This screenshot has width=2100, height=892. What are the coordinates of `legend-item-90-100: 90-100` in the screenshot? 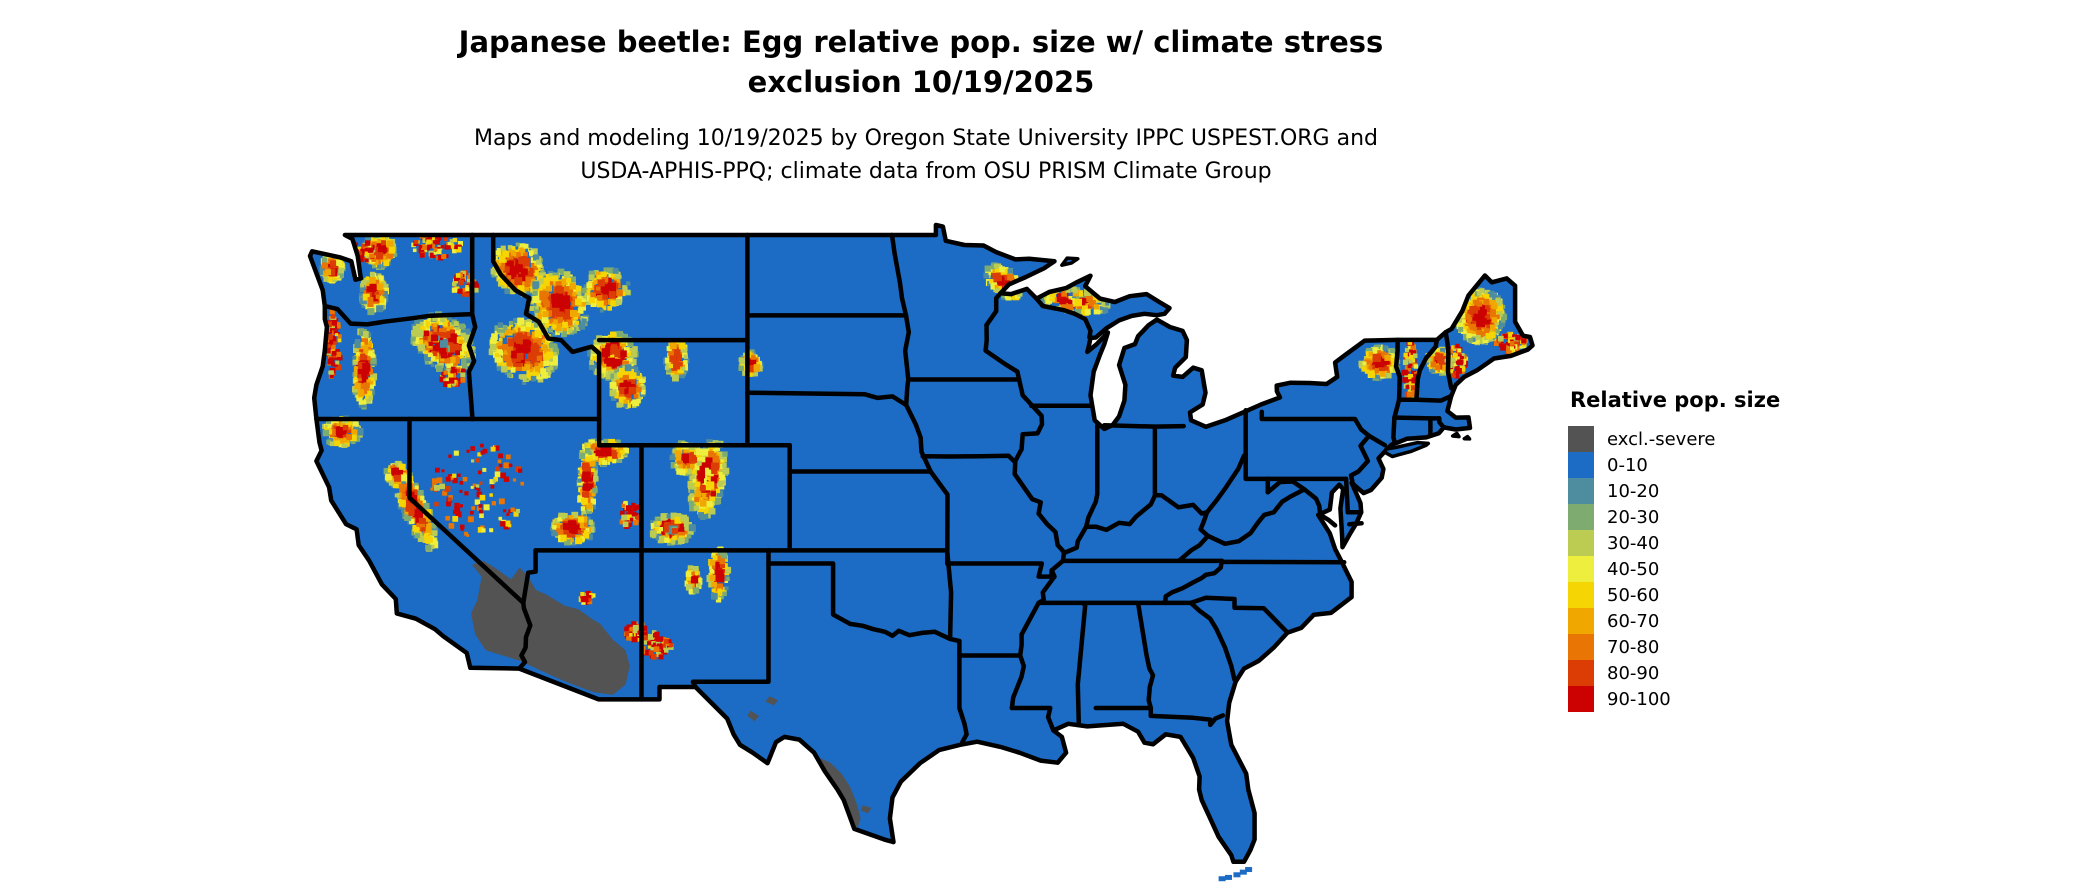 It's located at (1674, 699).